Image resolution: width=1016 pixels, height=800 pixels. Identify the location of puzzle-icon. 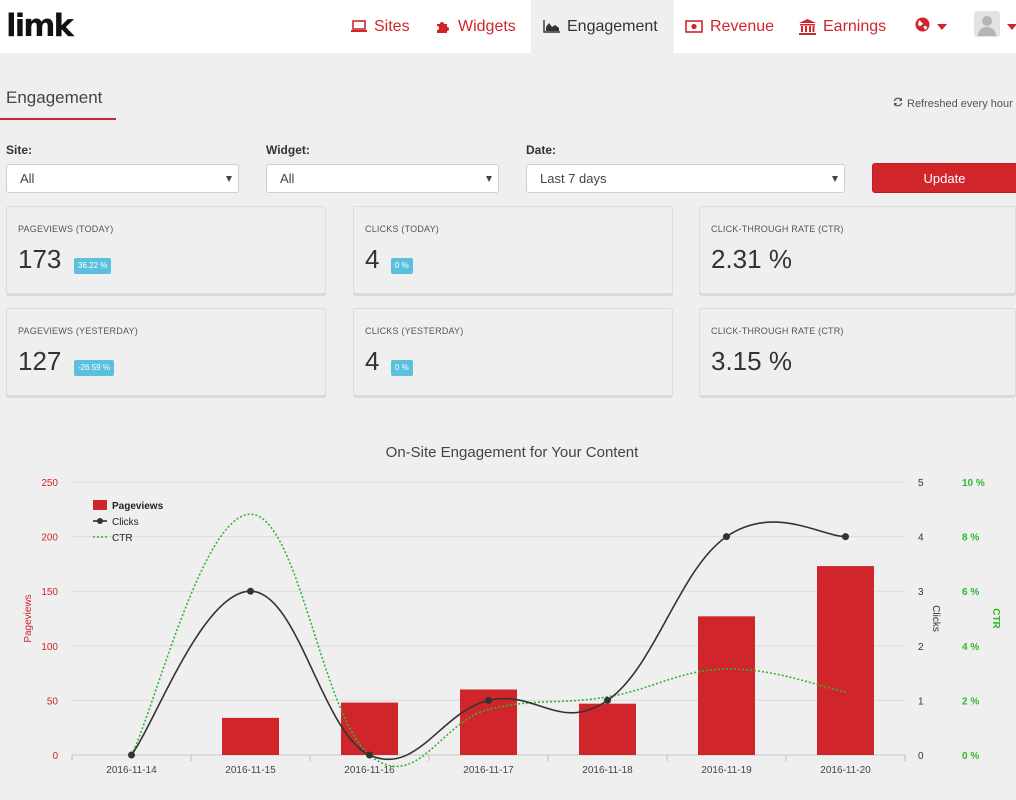
(443, 26).